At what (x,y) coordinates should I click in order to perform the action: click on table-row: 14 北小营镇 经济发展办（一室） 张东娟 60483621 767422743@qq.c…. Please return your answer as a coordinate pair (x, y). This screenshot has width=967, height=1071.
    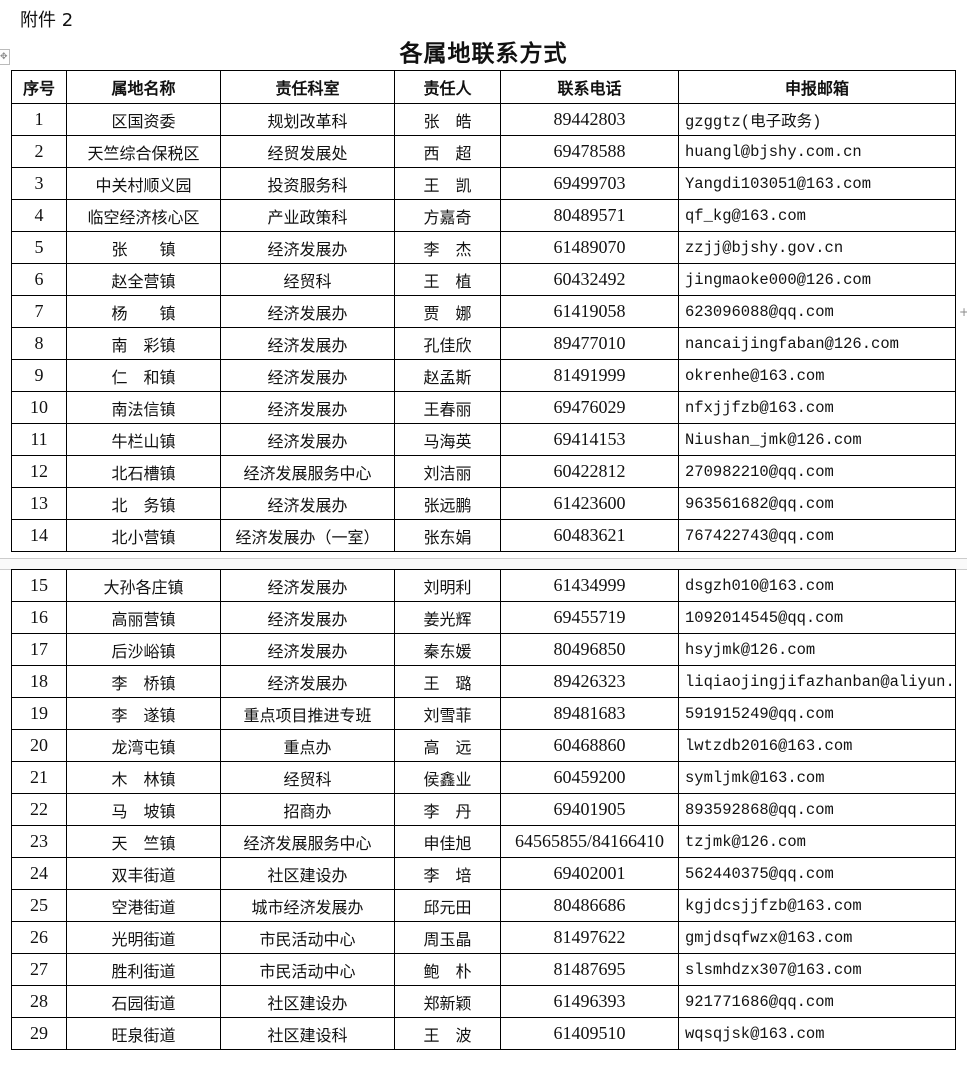
    Looking at the image, I should click on (483, 535).